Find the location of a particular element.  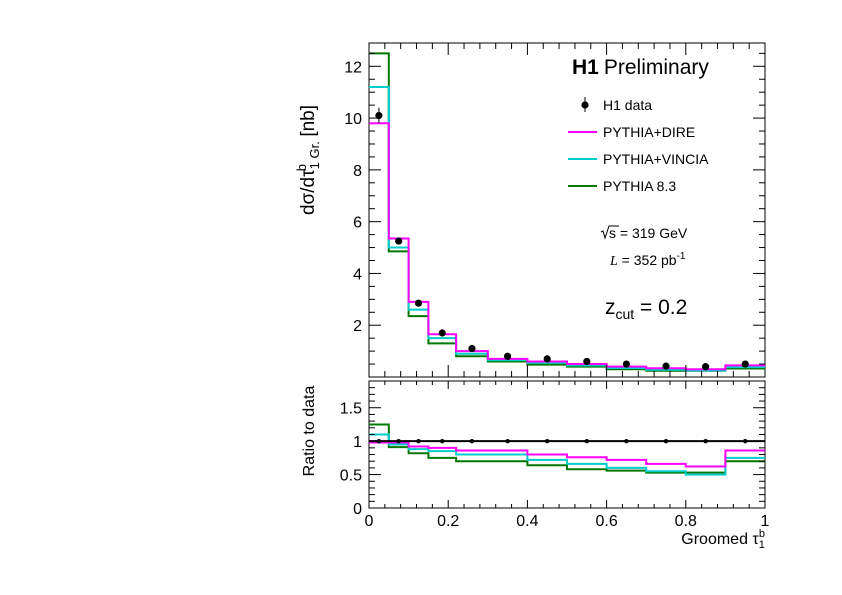

x-tick-label: 0 is located at coordinates (369, 521).